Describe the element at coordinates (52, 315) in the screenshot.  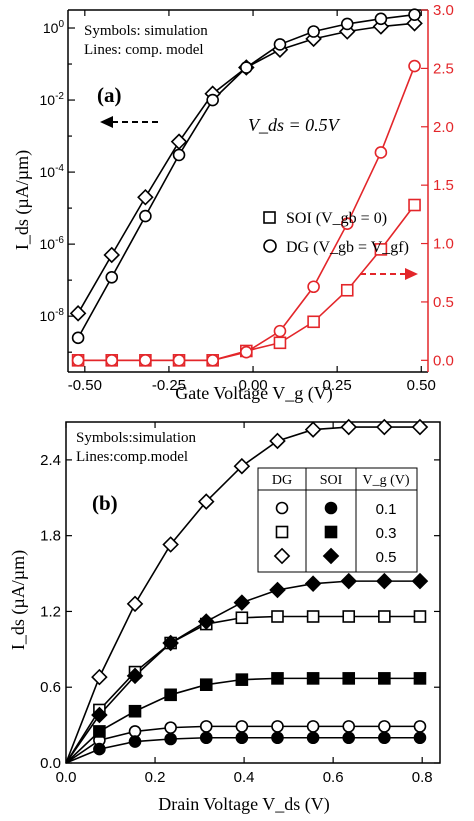
I see `y-left-tick-label: 10⁻⁸` at that location.